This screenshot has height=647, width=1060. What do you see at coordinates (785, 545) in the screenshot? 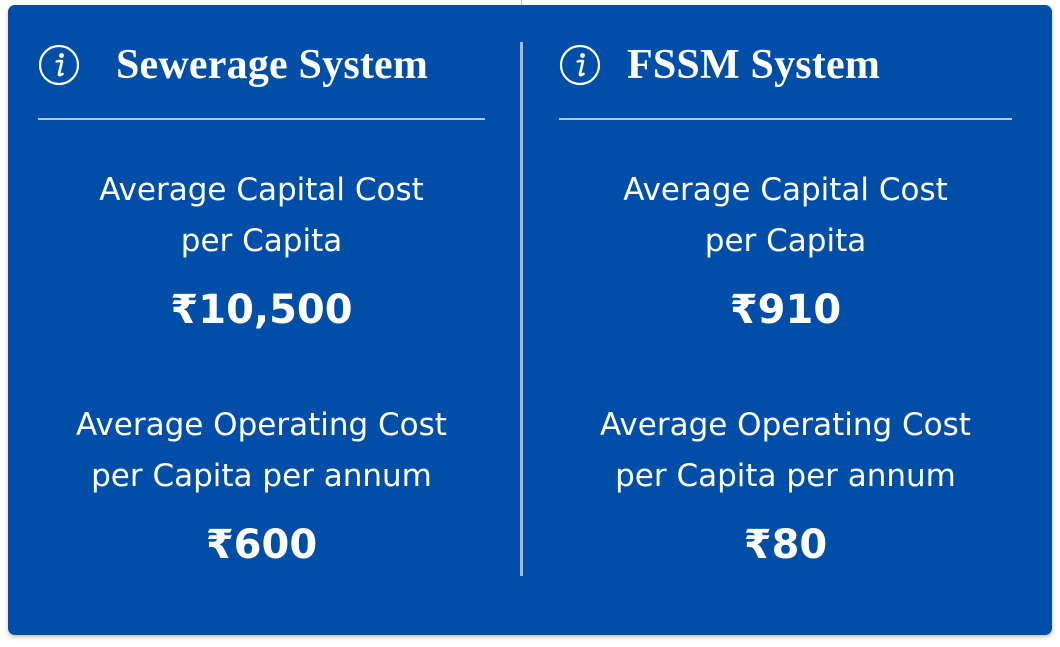
I see `operating-cost-value: ₹80` at bounding box center [785, 545].